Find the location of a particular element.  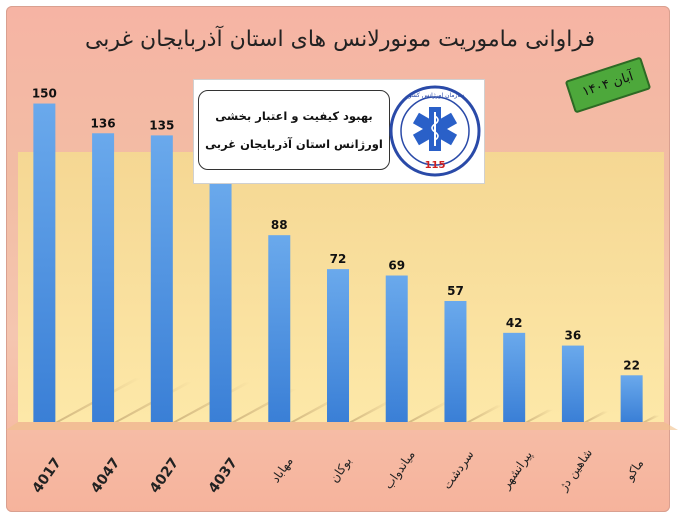

category-label: بوکان is located at coordinates (341, 469).